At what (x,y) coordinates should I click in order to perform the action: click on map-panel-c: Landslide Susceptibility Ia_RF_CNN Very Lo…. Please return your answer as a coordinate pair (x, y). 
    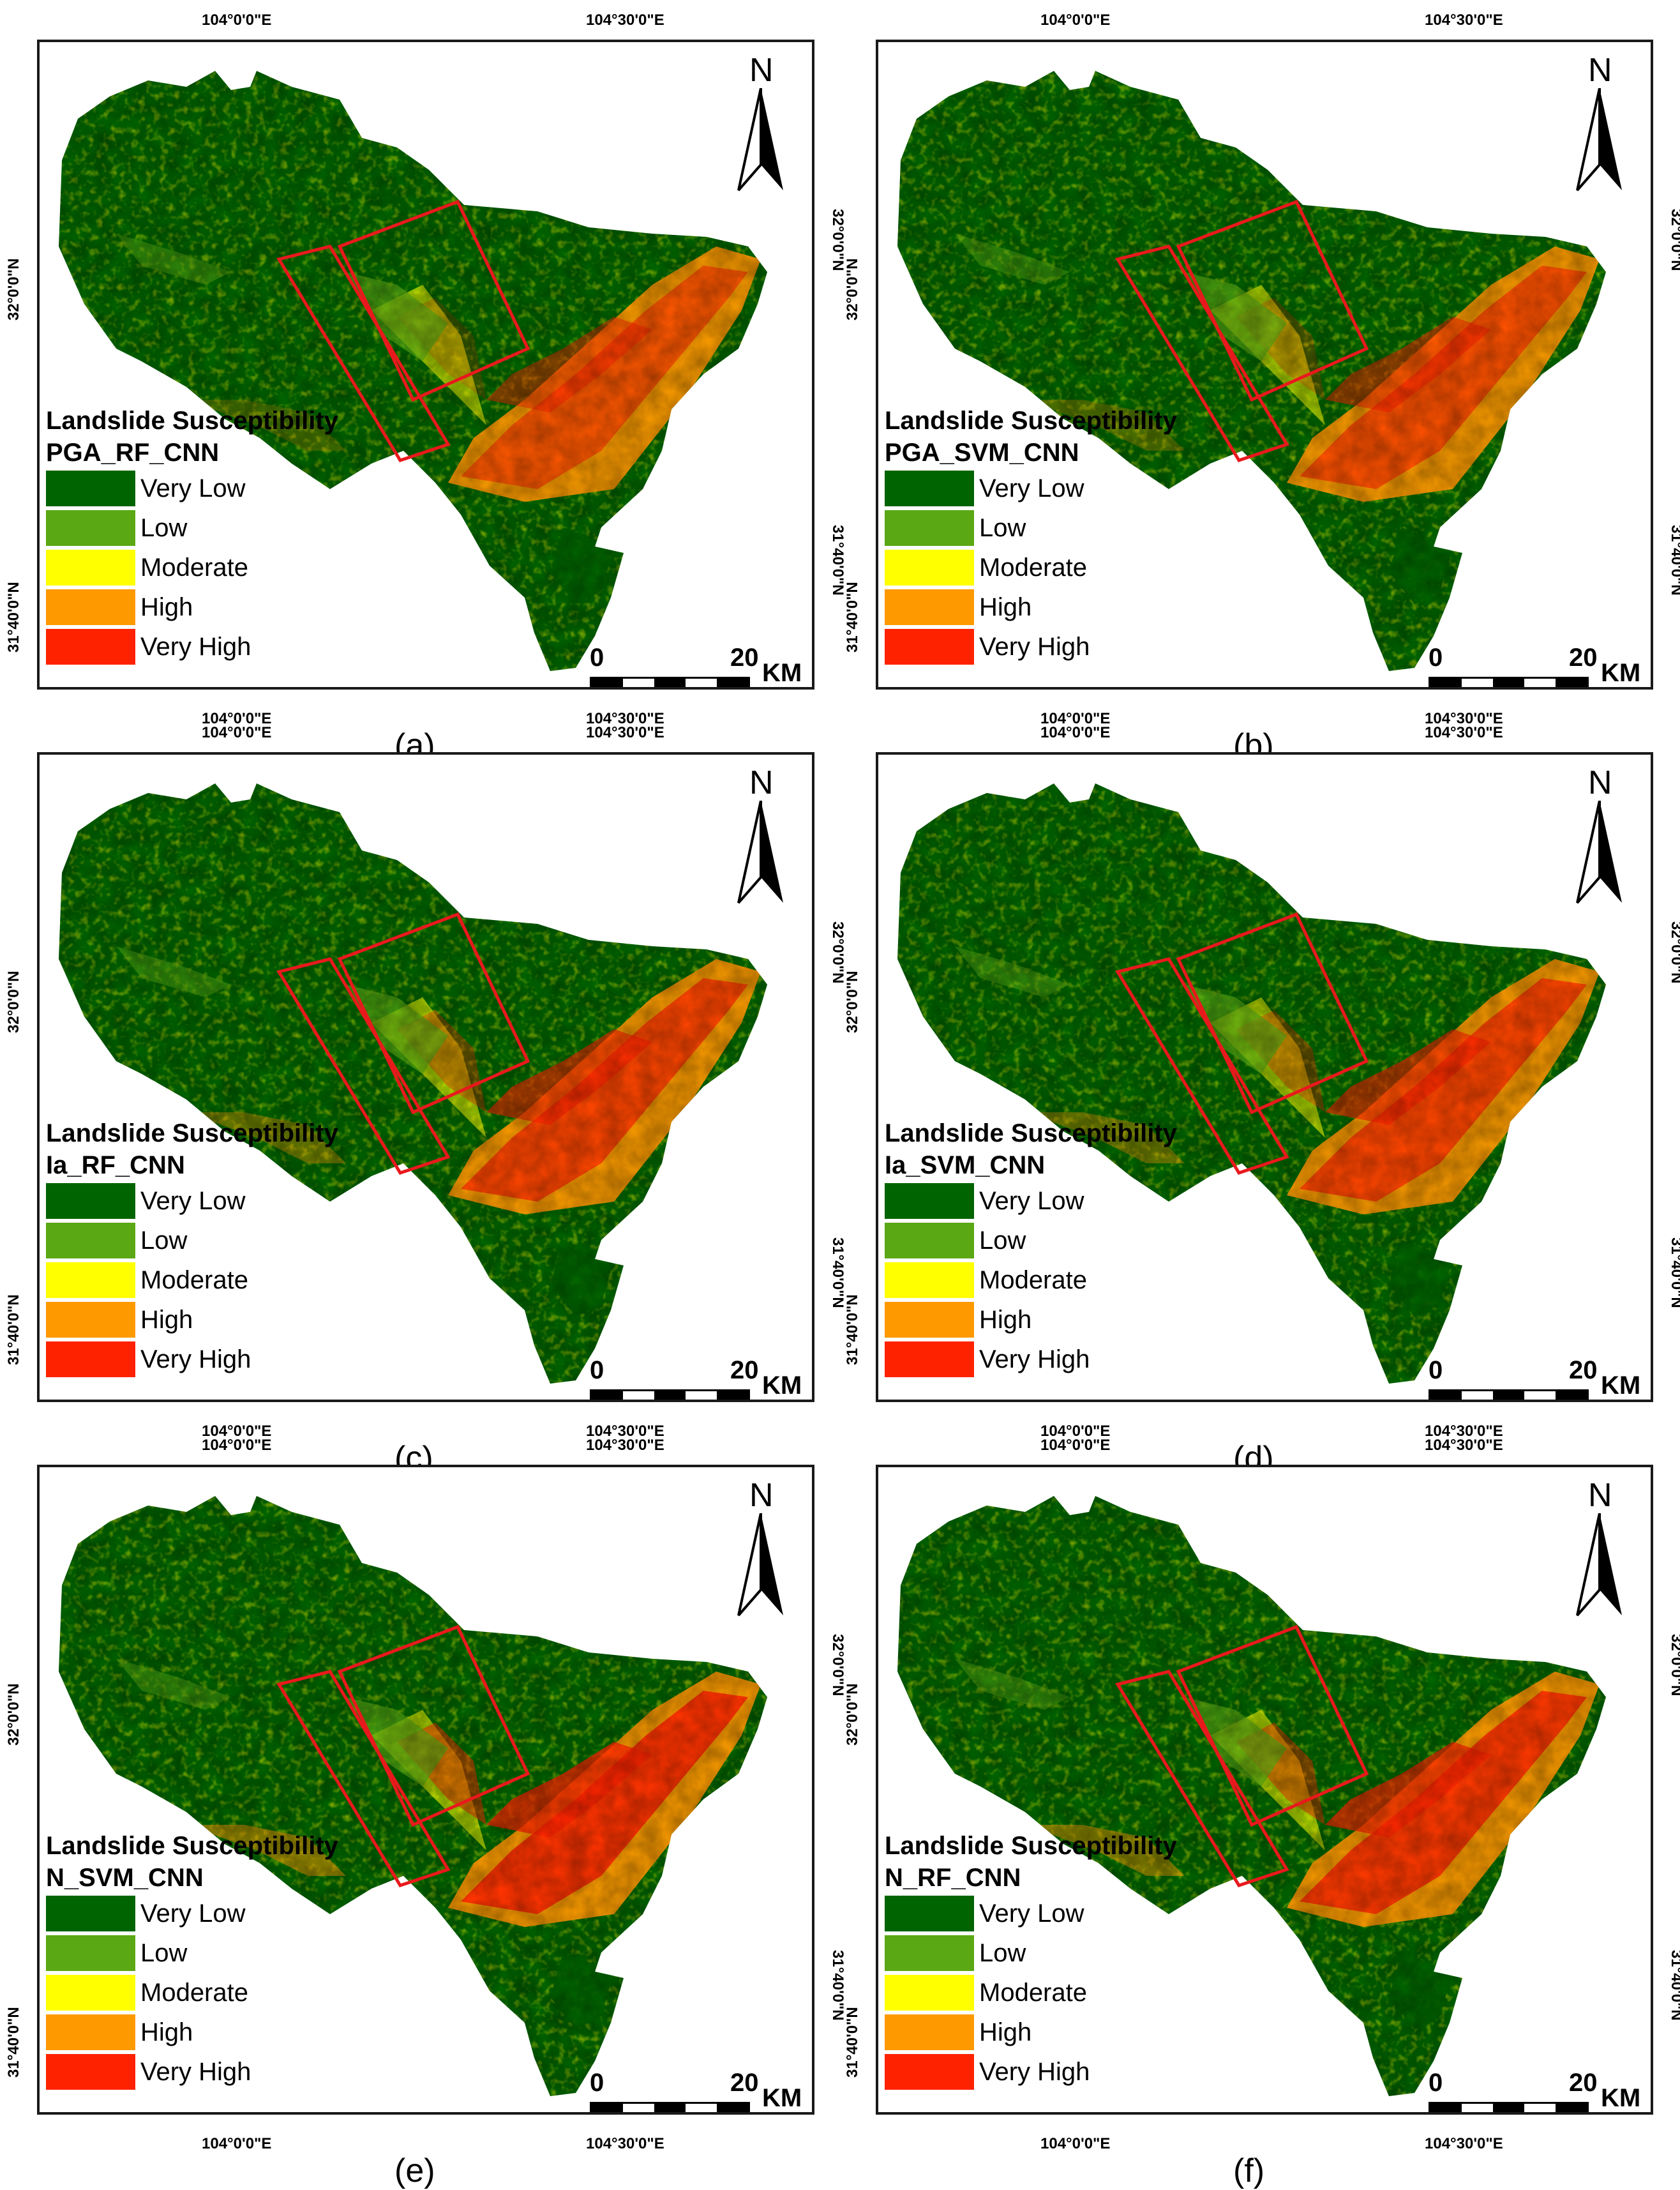
    Looking at the image, I should click on (425, 1077).